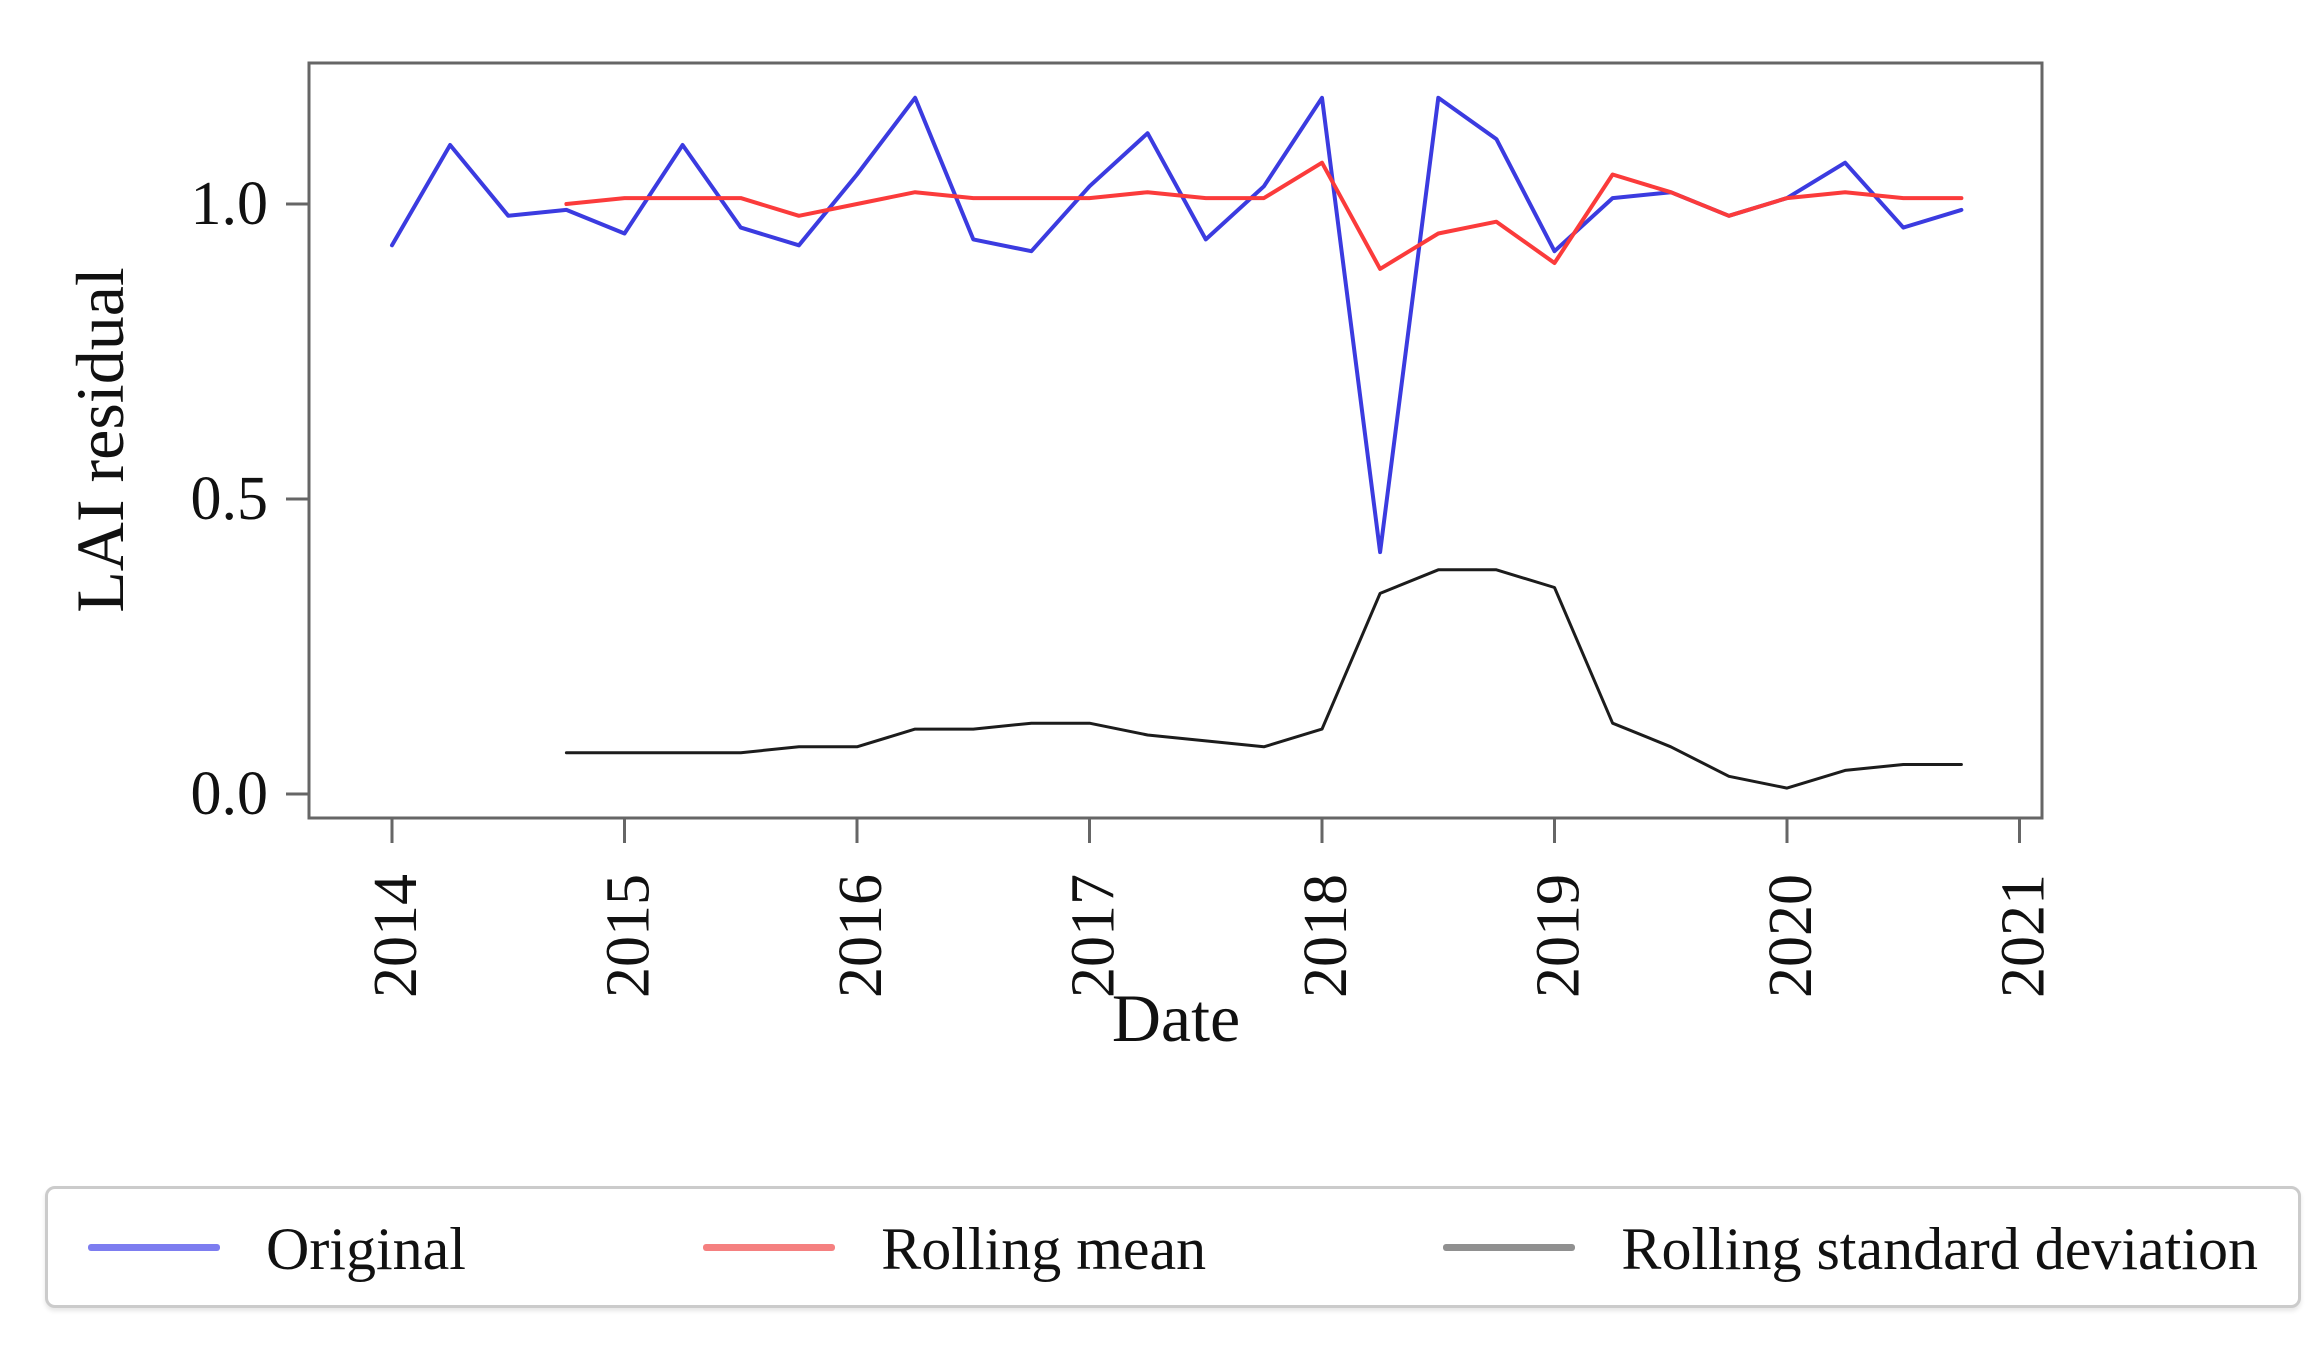 The width and height of the screenshot is (2321, 1371). What do you see at coordinates (2024, 936) in the screenshot?
I see `x-tick-label-2021: 2021` at bounding box center [2024, 936].